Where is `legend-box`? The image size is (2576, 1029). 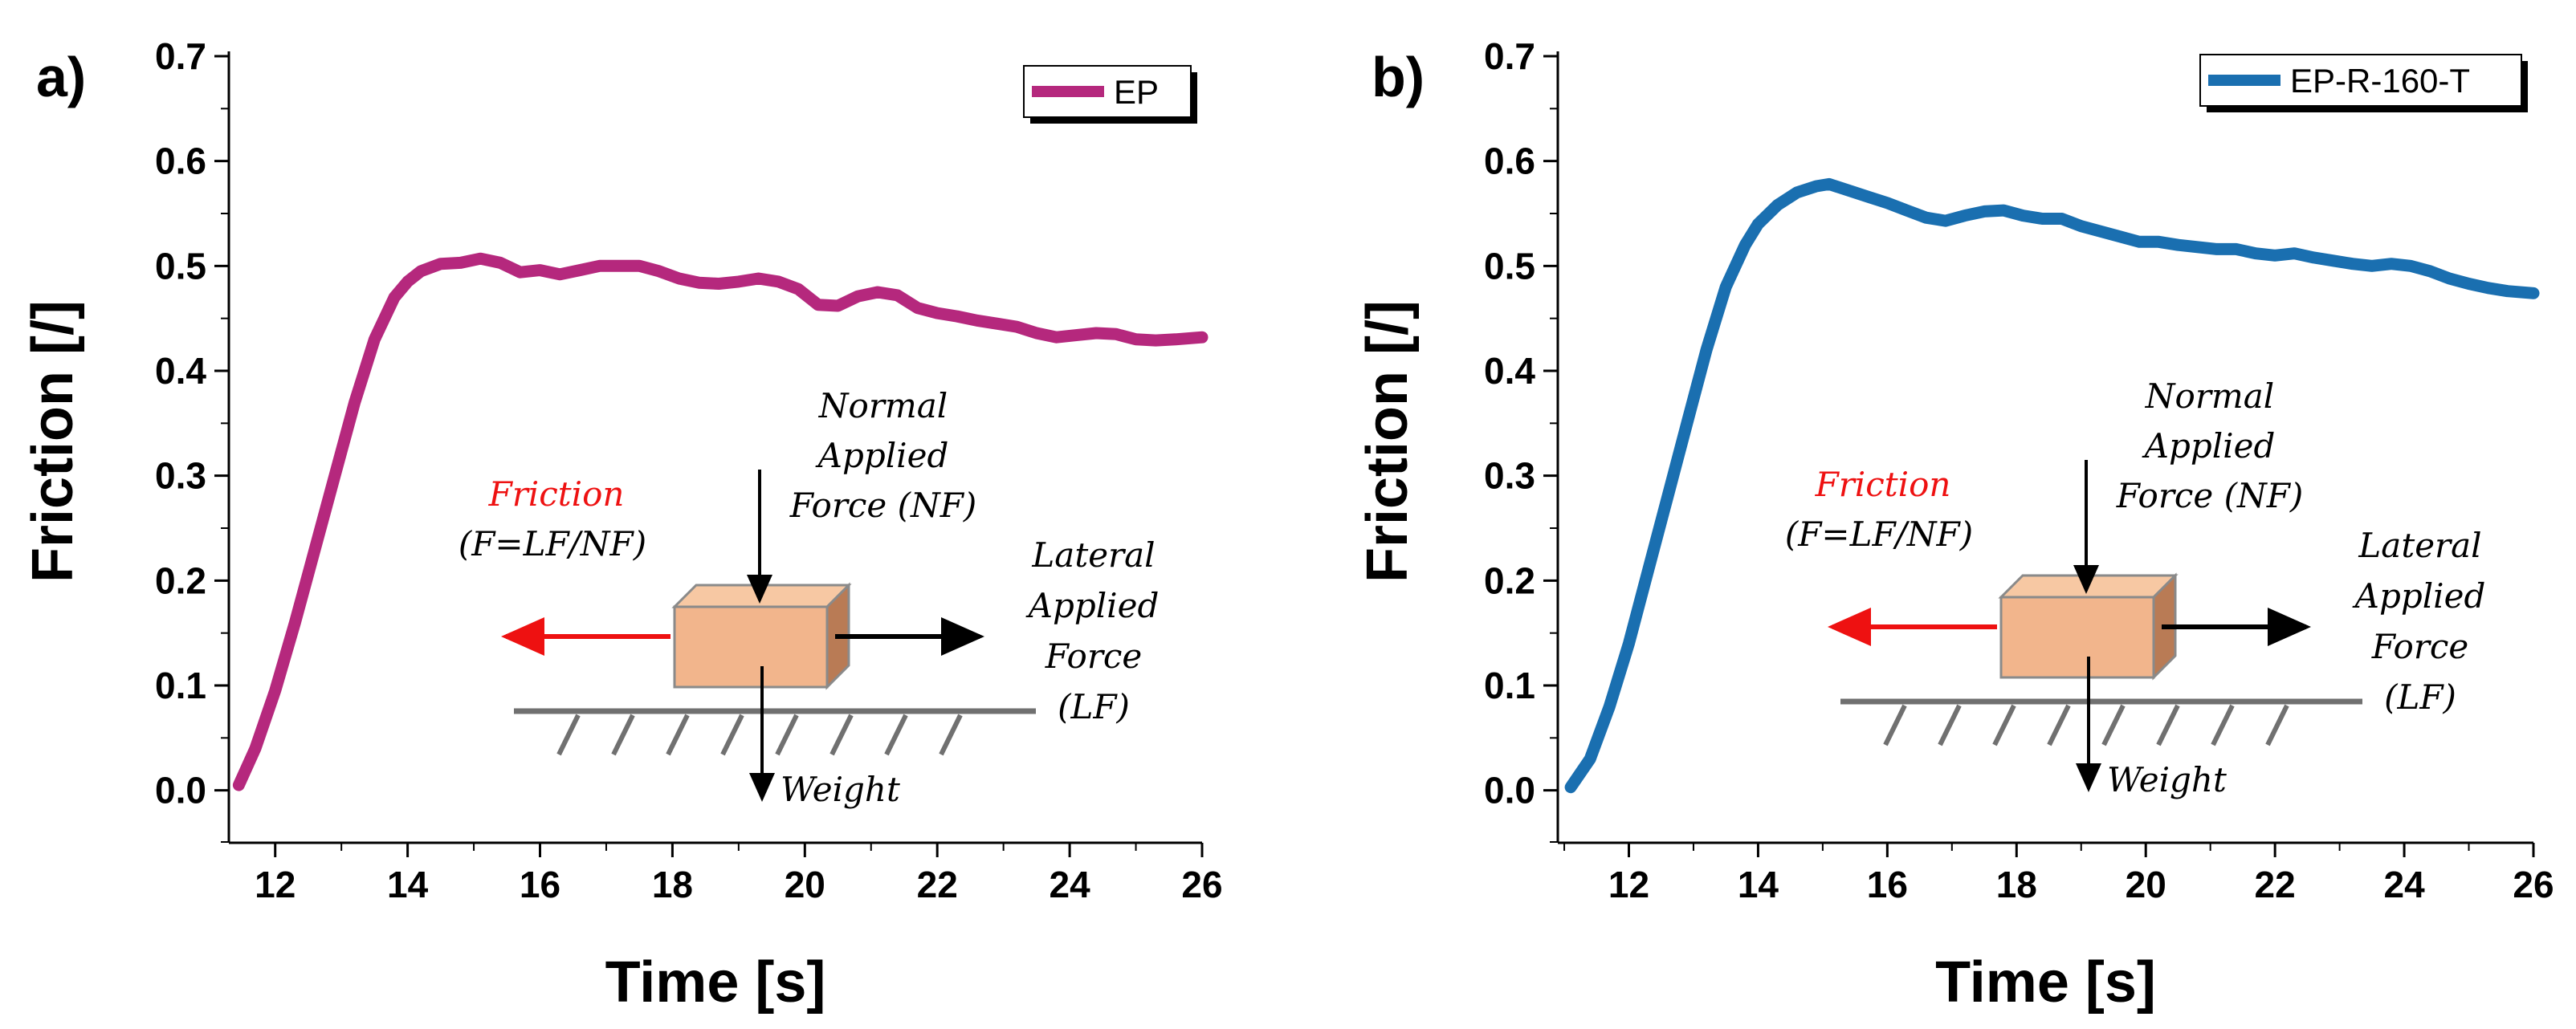 legend-box is located at coordinates (2360, 81).